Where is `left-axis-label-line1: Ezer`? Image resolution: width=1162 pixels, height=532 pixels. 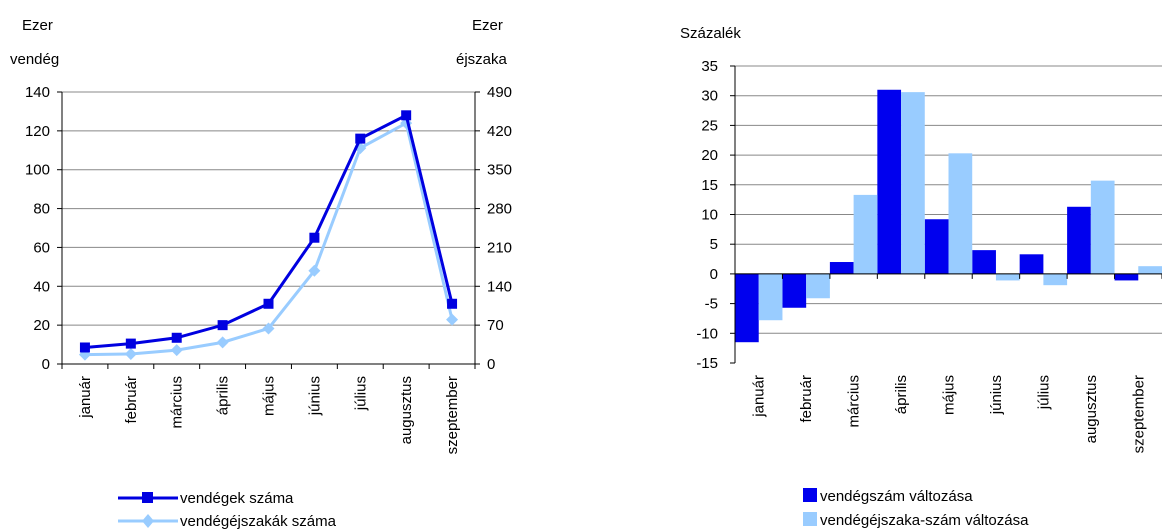
left-axis-label-line1: Ezer is located at coordinates (37, 25).